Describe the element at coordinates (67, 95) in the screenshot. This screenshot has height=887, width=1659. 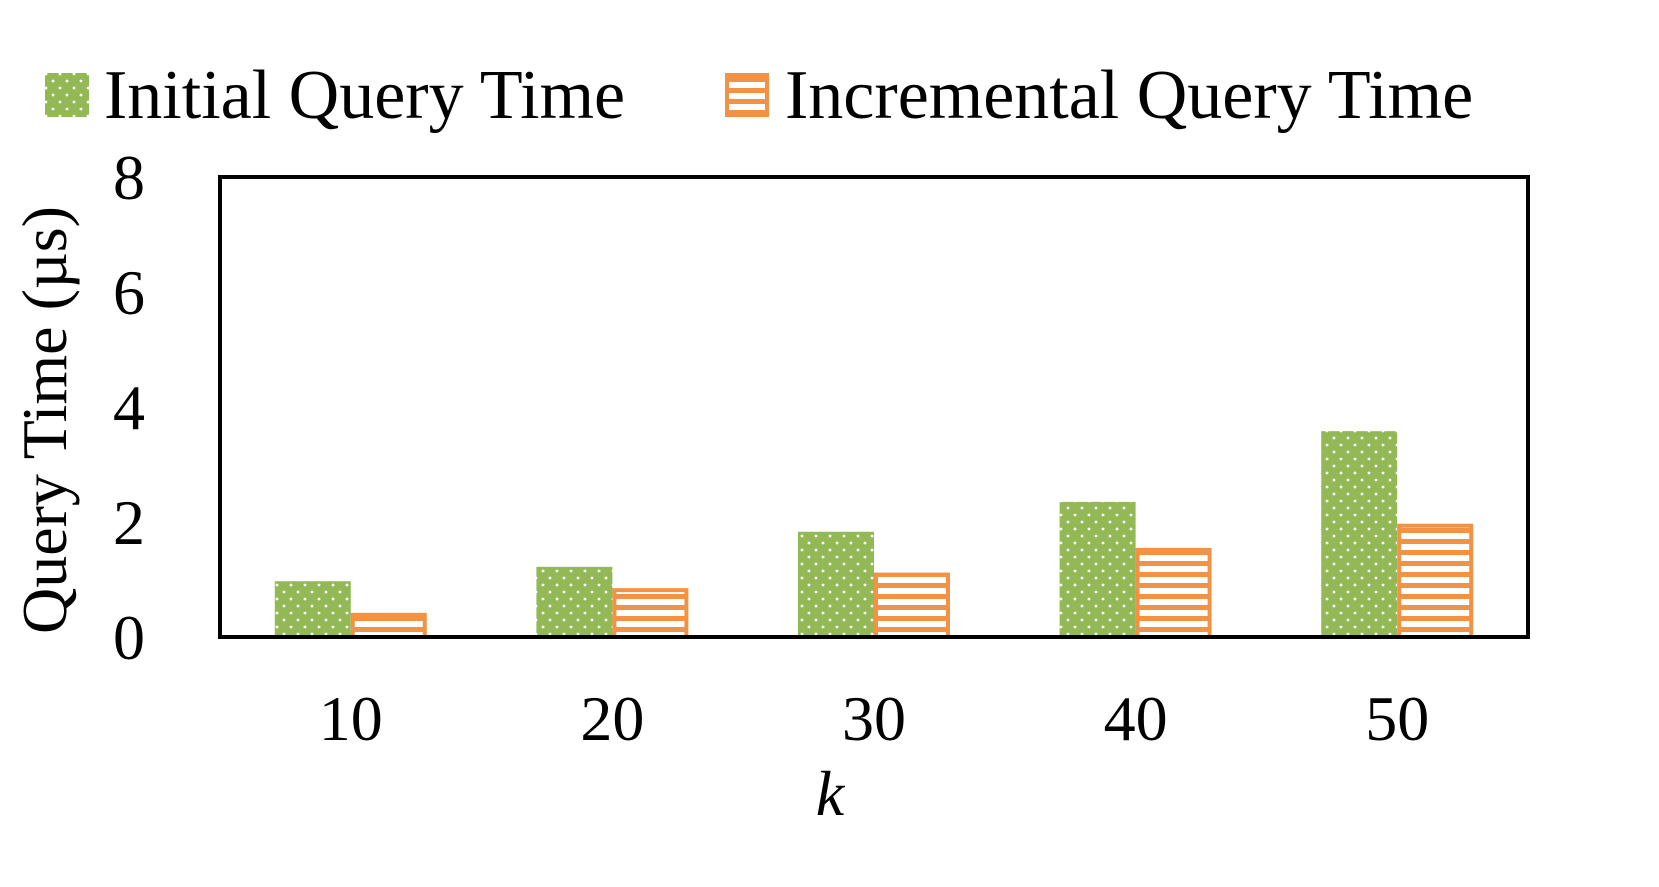
I see `legend-swatch-initial` at that location.